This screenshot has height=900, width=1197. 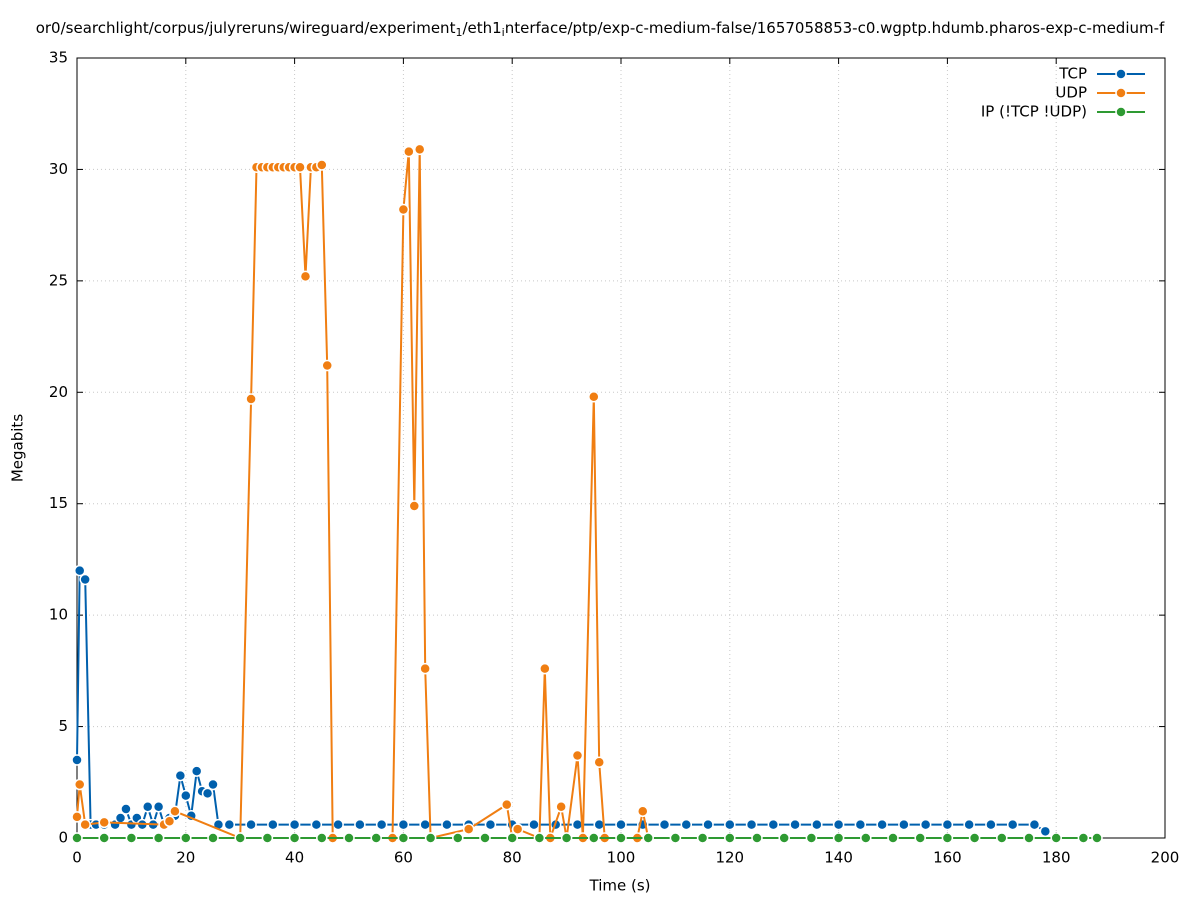 I want to click on x-tick-label: 40, so click(x=294, y=858).